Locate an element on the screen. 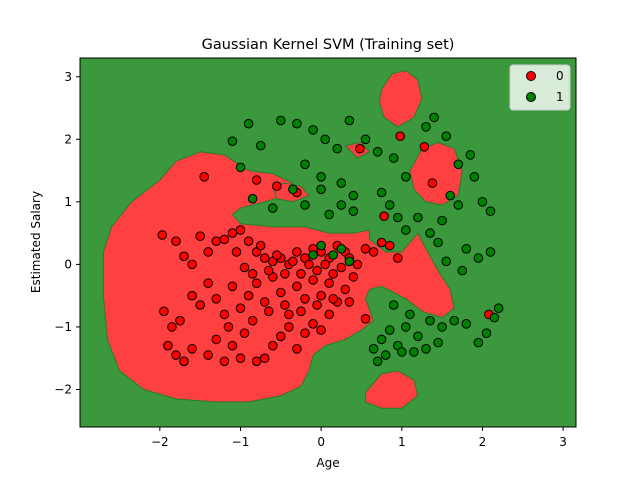  y-tick-label: −2 is located at coordinates (63, 389).